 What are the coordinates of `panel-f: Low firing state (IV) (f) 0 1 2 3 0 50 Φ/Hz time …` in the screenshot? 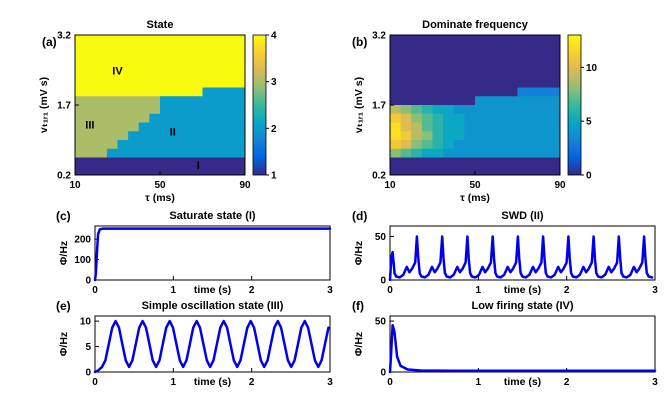 It's located at (505, 343).